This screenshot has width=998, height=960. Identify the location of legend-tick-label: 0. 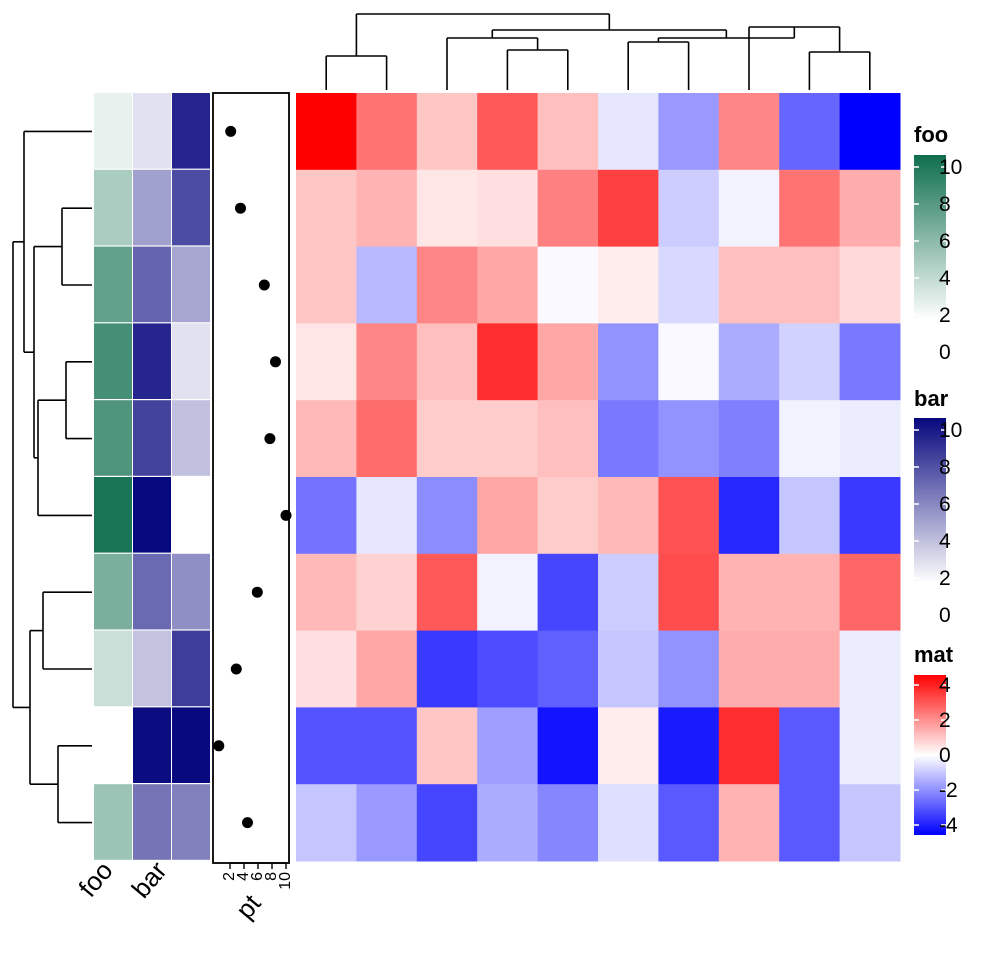
(945, 352).